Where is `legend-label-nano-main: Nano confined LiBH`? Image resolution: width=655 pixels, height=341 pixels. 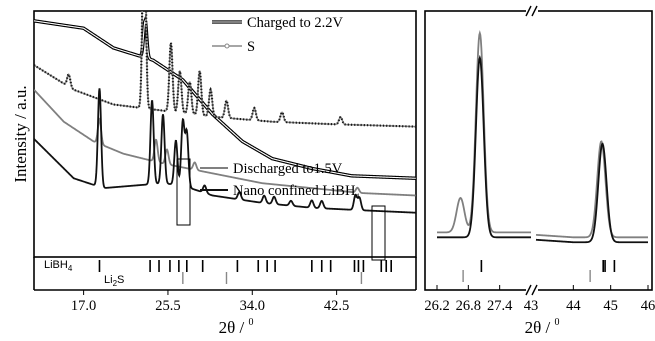
legend-label-nano-main: Nano confined LiBH is located at coordinates (294, 191).